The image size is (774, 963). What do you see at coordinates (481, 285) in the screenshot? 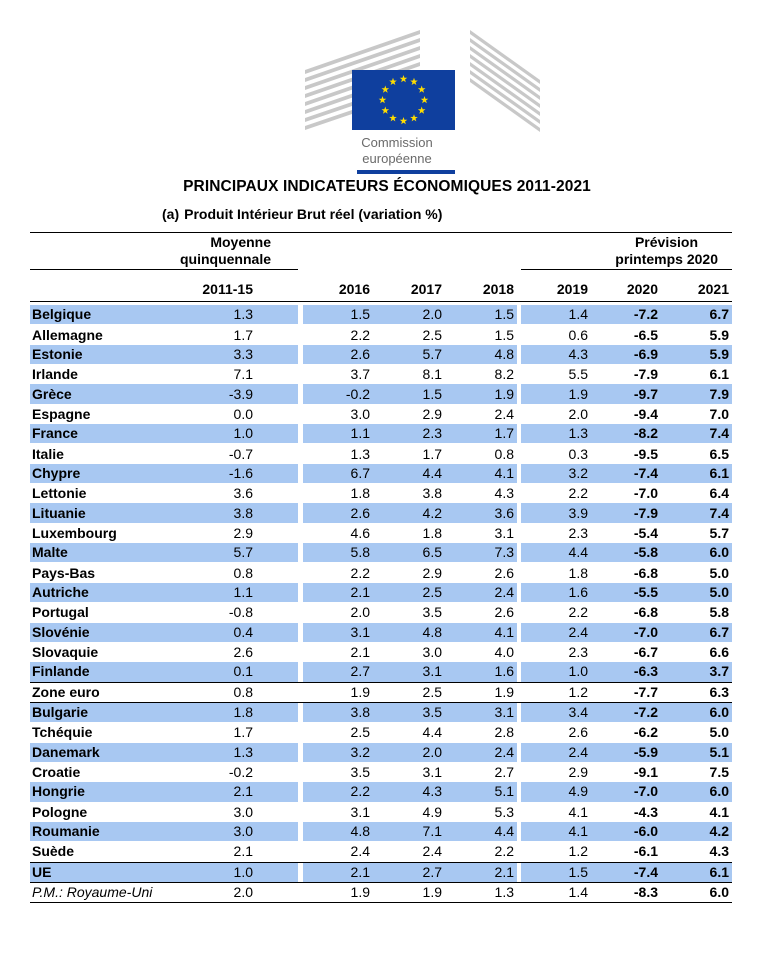
I see `column-header: 2018` at bounding box center [481, 285].